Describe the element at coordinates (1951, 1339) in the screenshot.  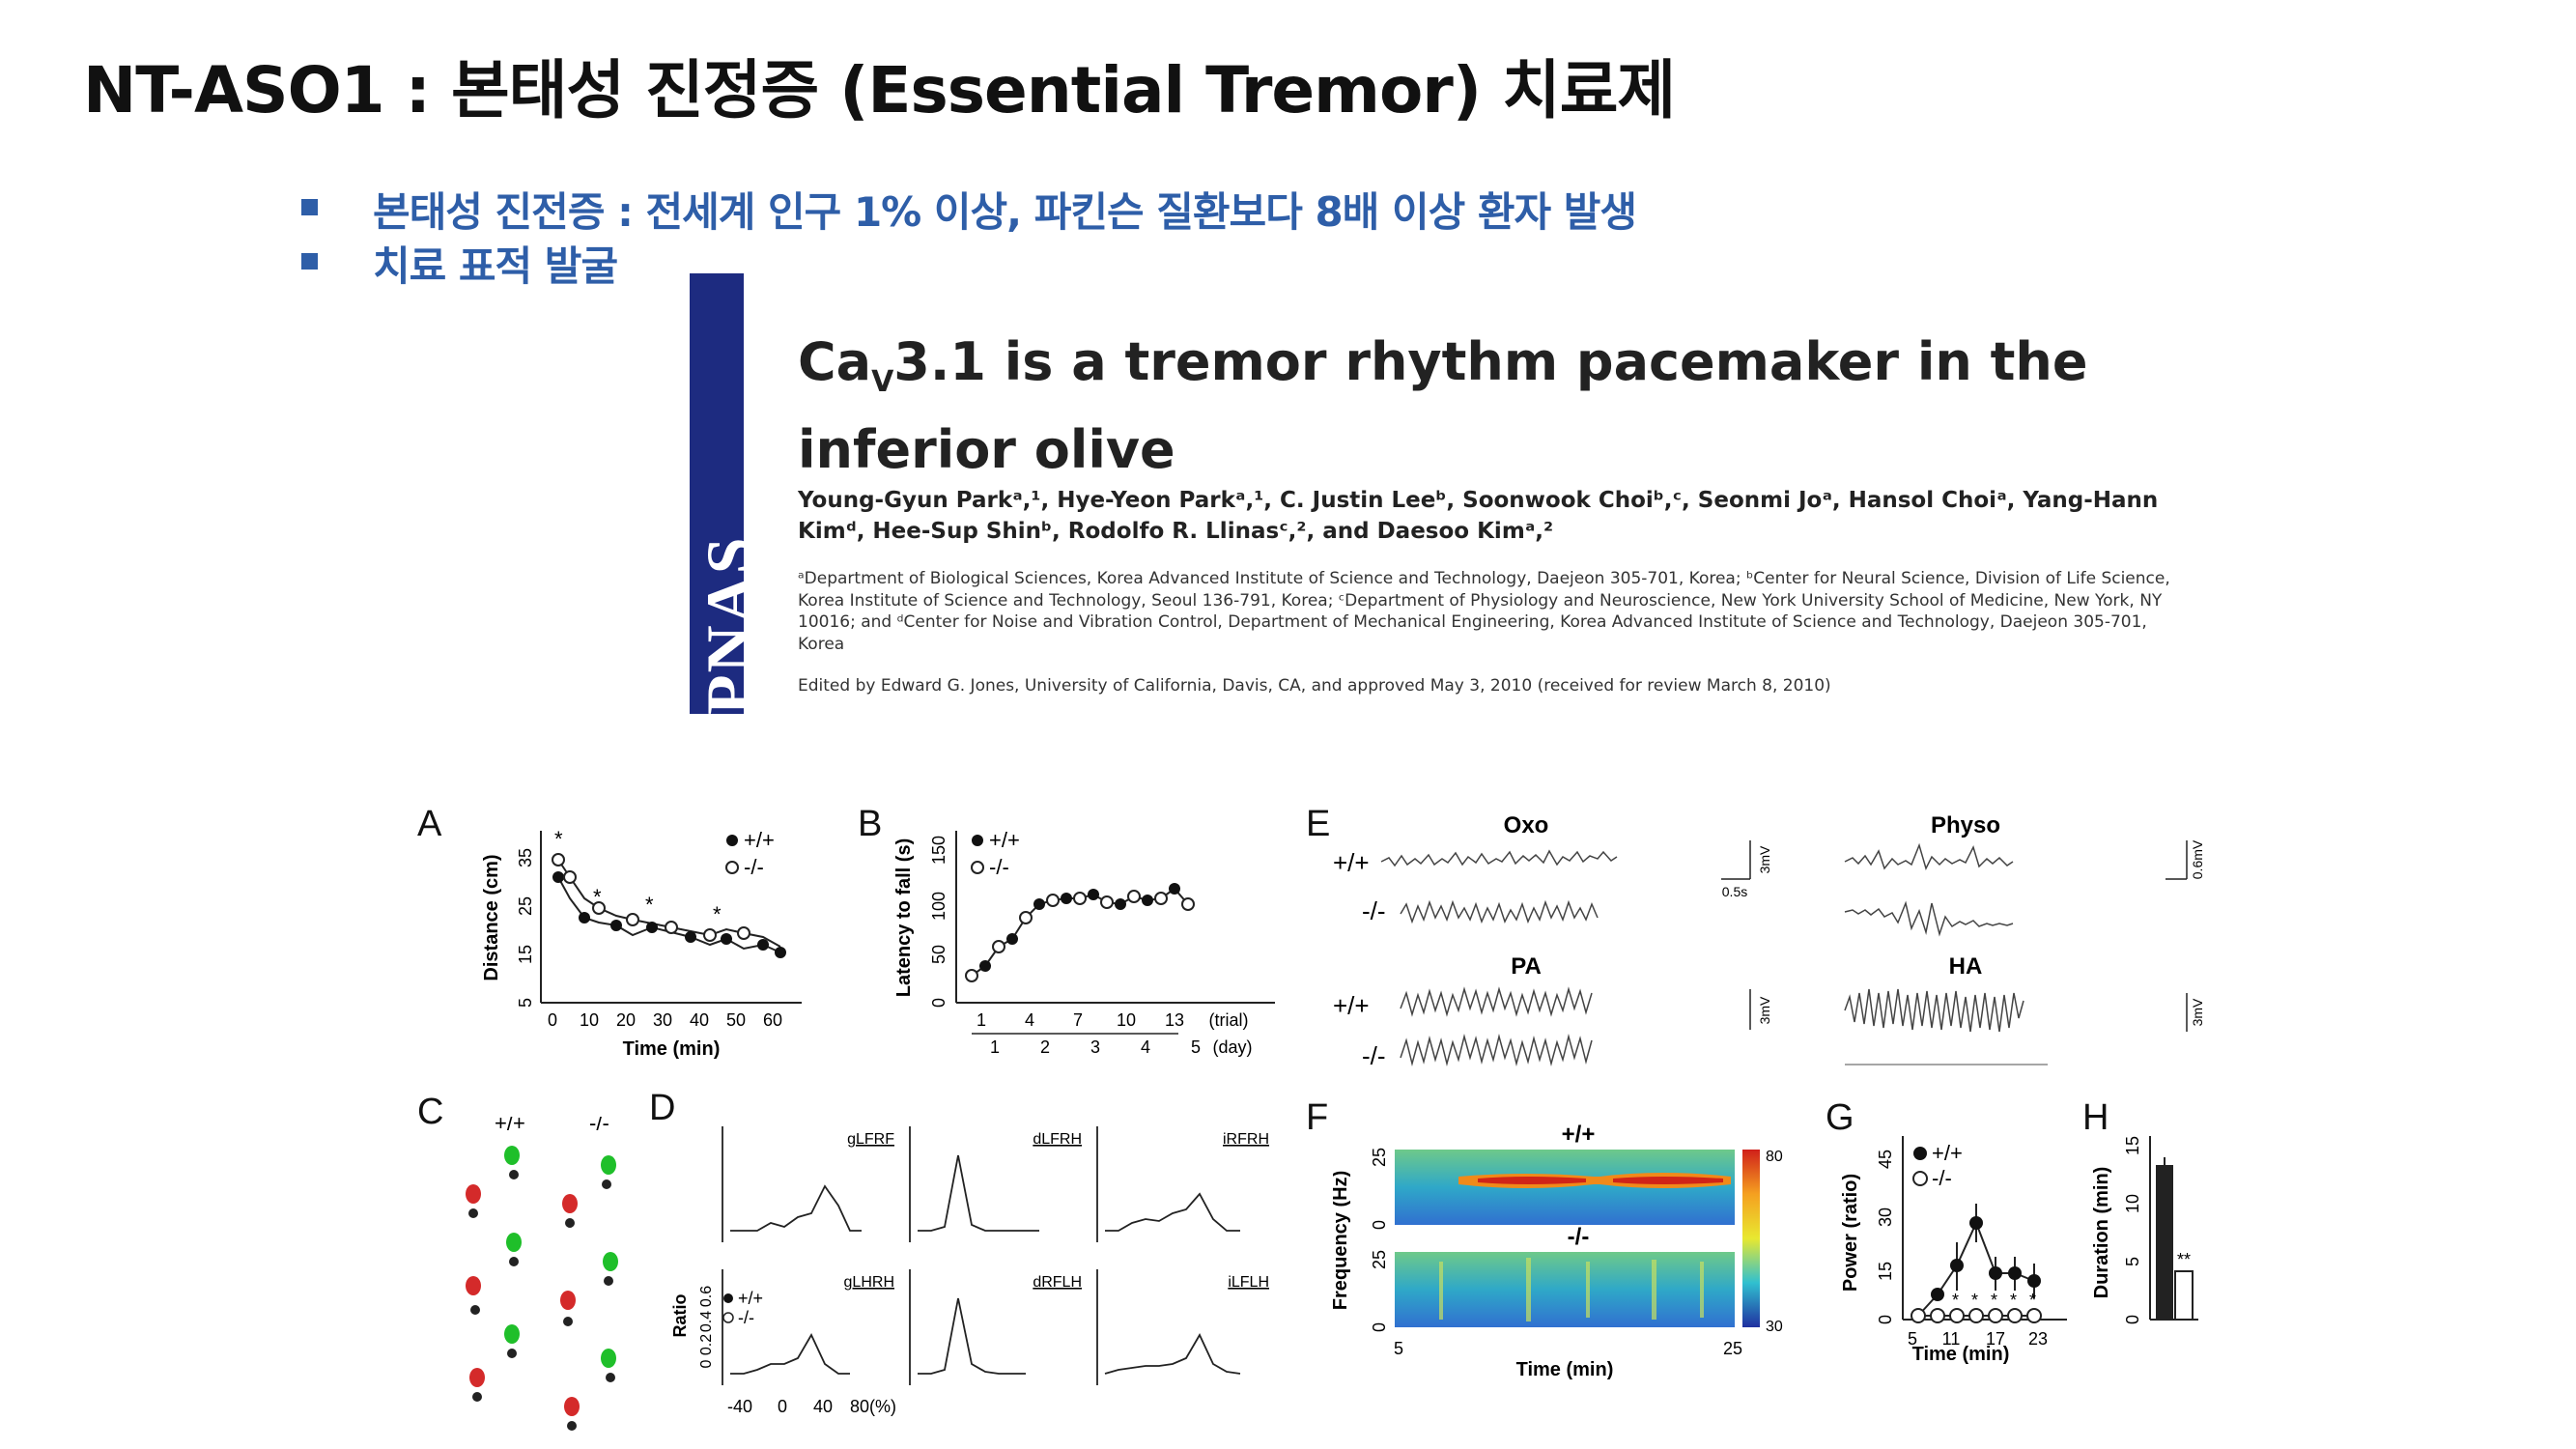
I see `svg-text: 11` at that location.